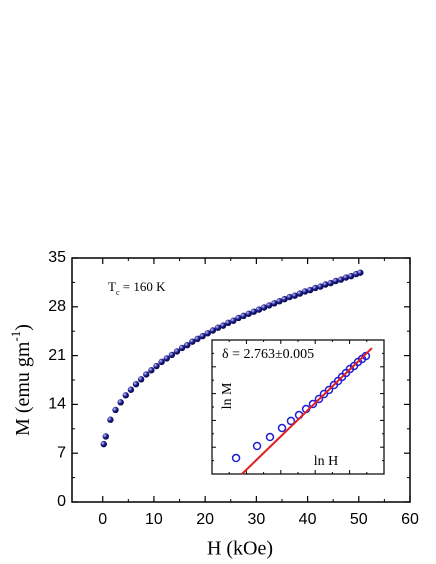 This screenshot has height=564, width=436. Describe the element at coordinates (268, 354) in the screenshot. I see `inset-annotation: δ = 2.763±0.005` at that location.